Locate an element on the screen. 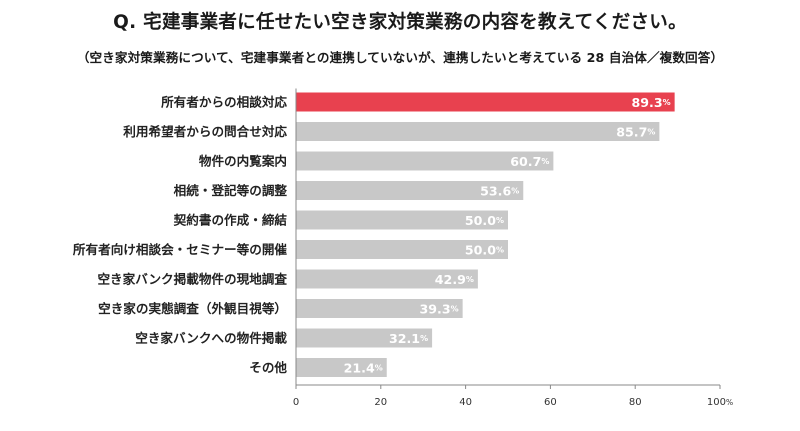 This screenshot has width=800, height=431. category-label: 利用希望者からの問合せ対応 is located at coordinates (205, 131).